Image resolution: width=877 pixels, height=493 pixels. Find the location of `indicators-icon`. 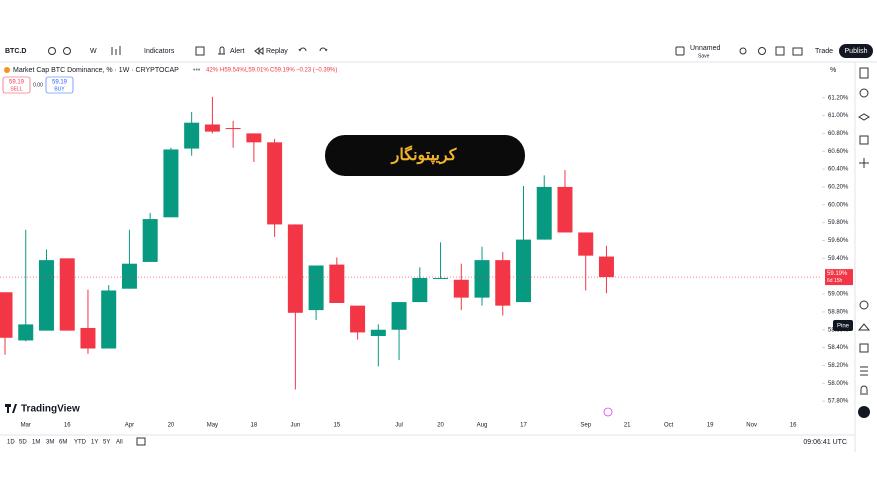

indicators-icon is located at coordinates (116, 50).